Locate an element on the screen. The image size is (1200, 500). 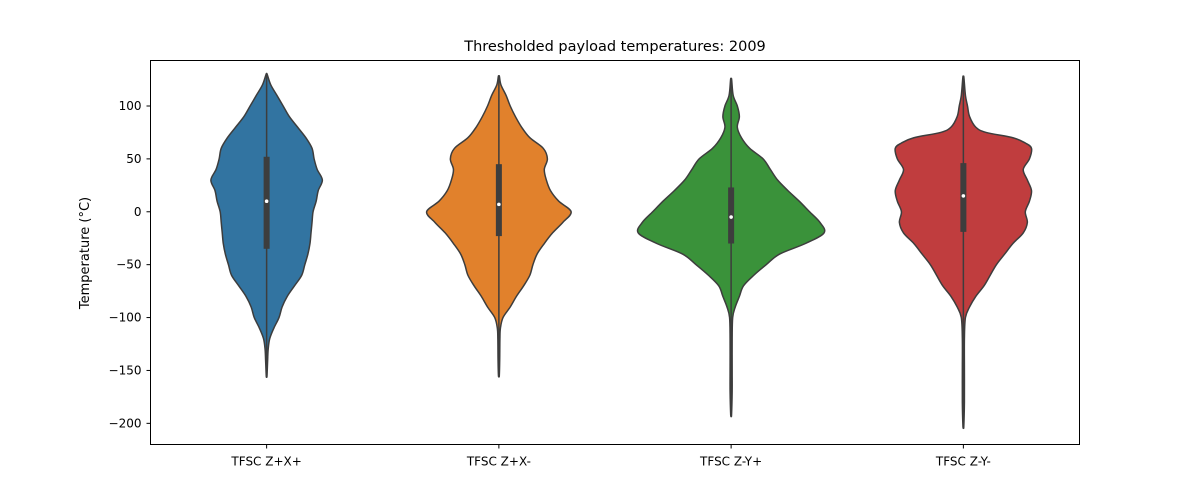
violin-iqr-box is located at coordinates (498, 200).